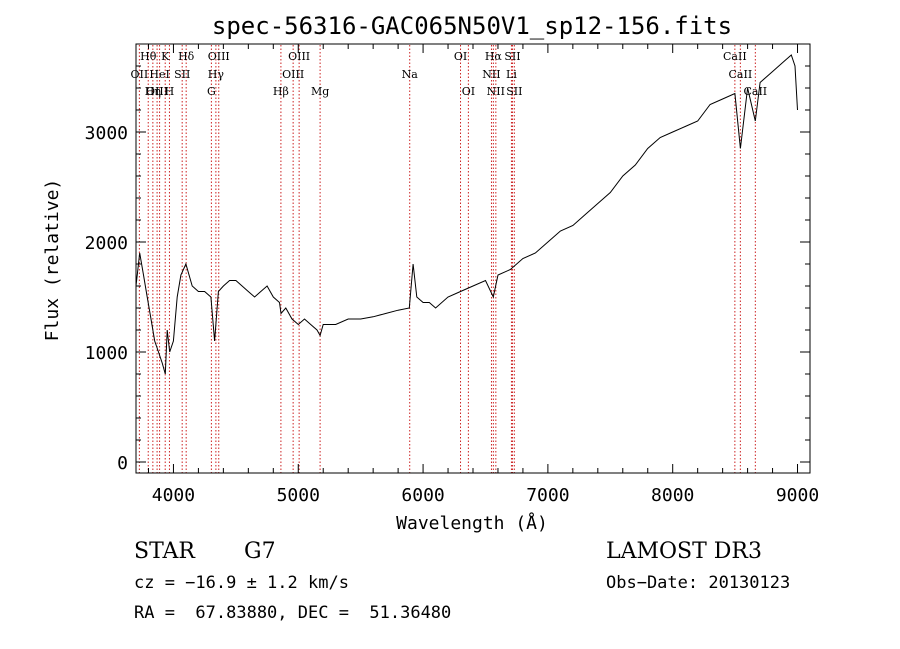 The height and width of the screenshot is (649, 900). Describe the element at coordinates (148, 56) in the screenshot. I see `line-label-0: Hθ` at that location.